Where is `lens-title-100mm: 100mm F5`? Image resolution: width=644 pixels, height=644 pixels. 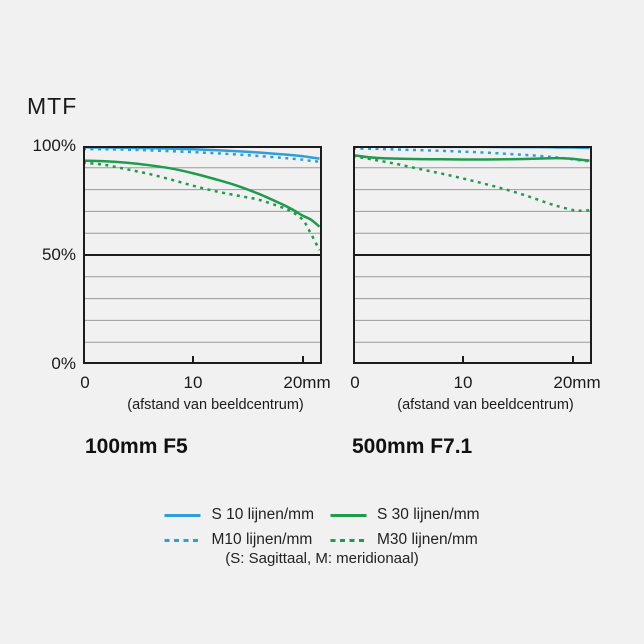 lens-title-100mm: 100mm F5 is located at coordinates (136, 446).